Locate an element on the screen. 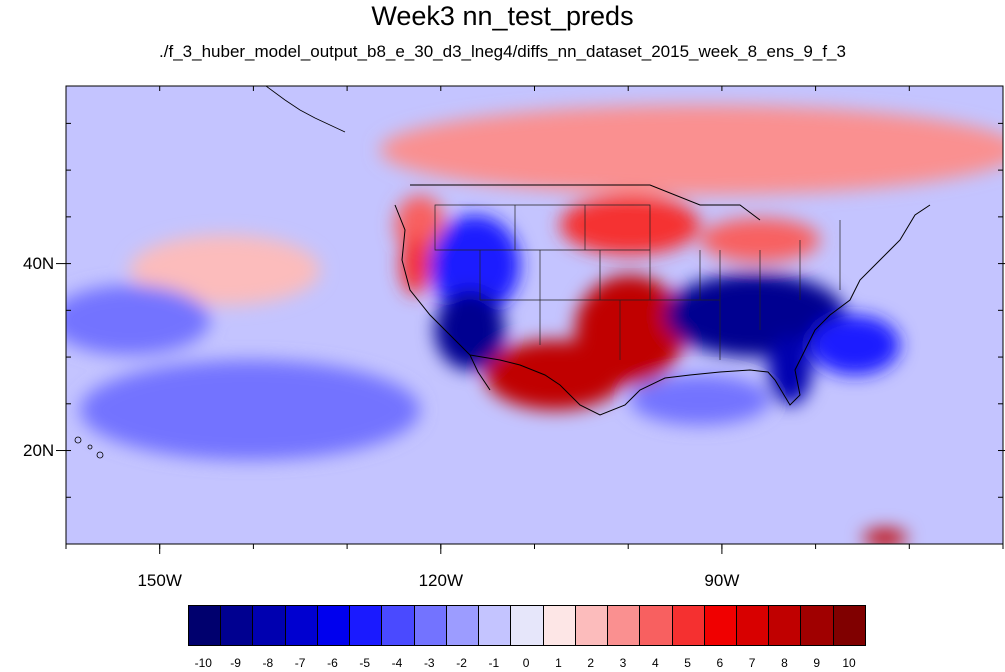 The image size is (1005, 672). colorbar-label: 8 is located at coordinates (784, 663).